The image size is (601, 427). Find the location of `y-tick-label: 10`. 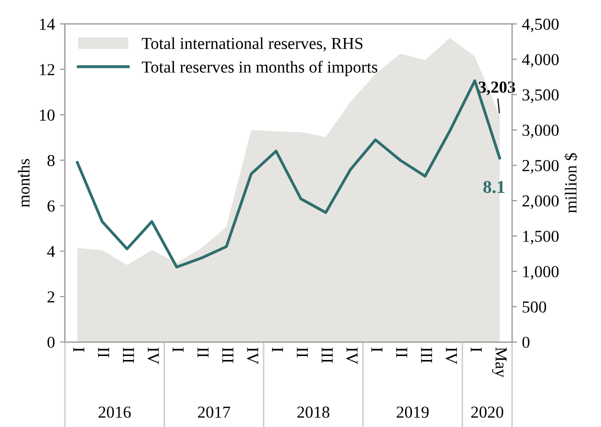

y-tick-label: 10 is located at coordinates (47, 115).